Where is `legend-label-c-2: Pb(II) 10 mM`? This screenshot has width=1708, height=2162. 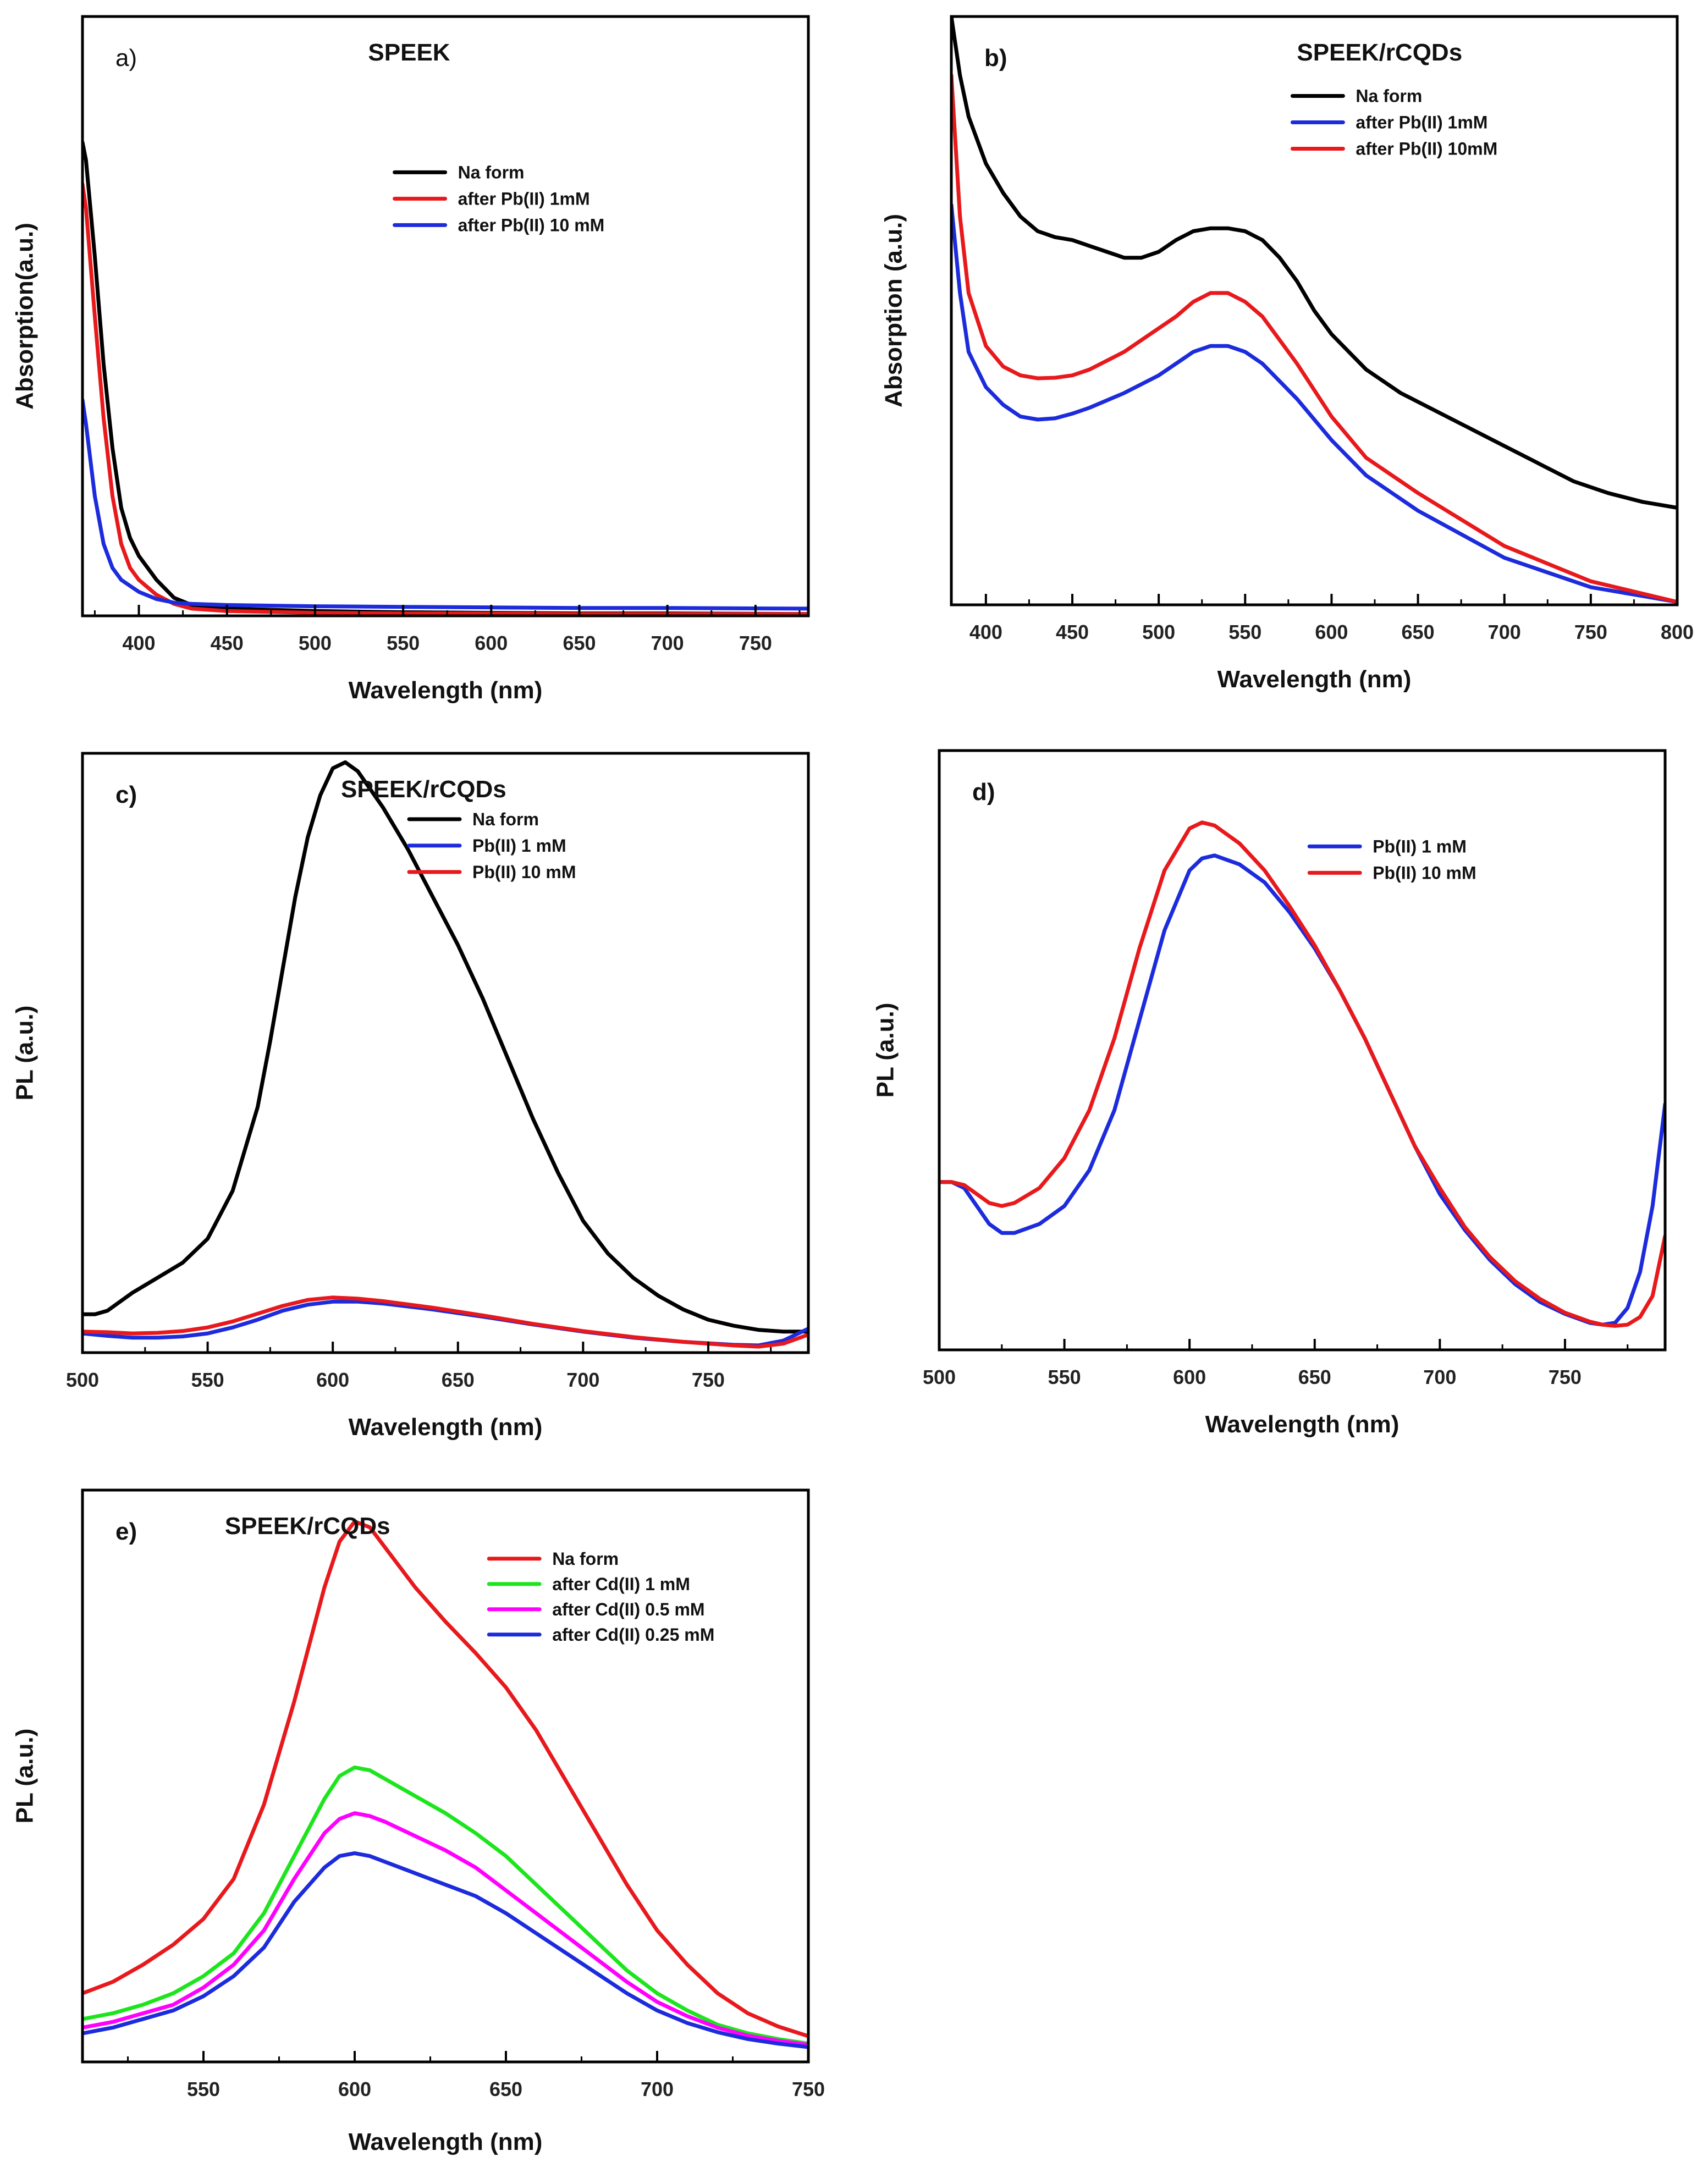
legend-label-c-2: Pb(II) 10 mM is located at coordinates (524, 872).